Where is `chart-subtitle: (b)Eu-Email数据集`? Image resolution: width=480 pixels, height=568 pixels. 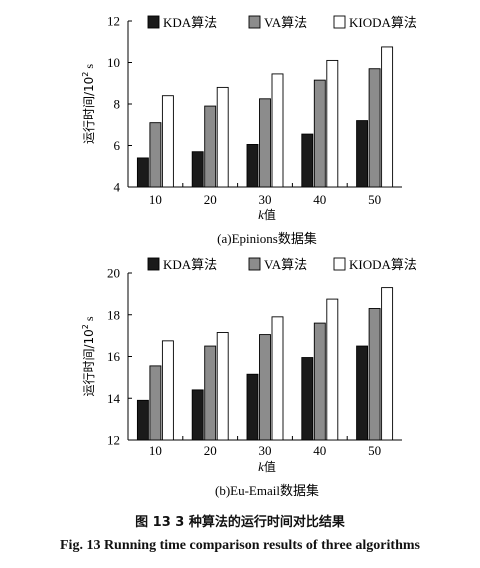
chart-subtitle: (b)Eu-Email数据集 is located at coordinates (267, 490).